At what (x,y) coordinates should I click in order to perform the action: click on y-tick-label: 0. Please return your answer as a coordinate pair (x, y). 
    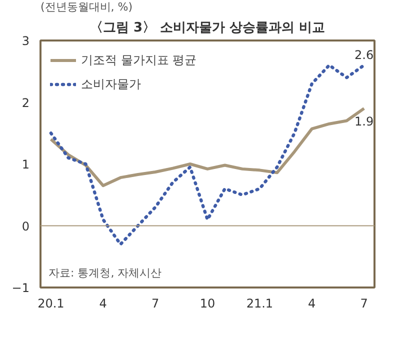
    Looking at the image, I should click on (26, 226).